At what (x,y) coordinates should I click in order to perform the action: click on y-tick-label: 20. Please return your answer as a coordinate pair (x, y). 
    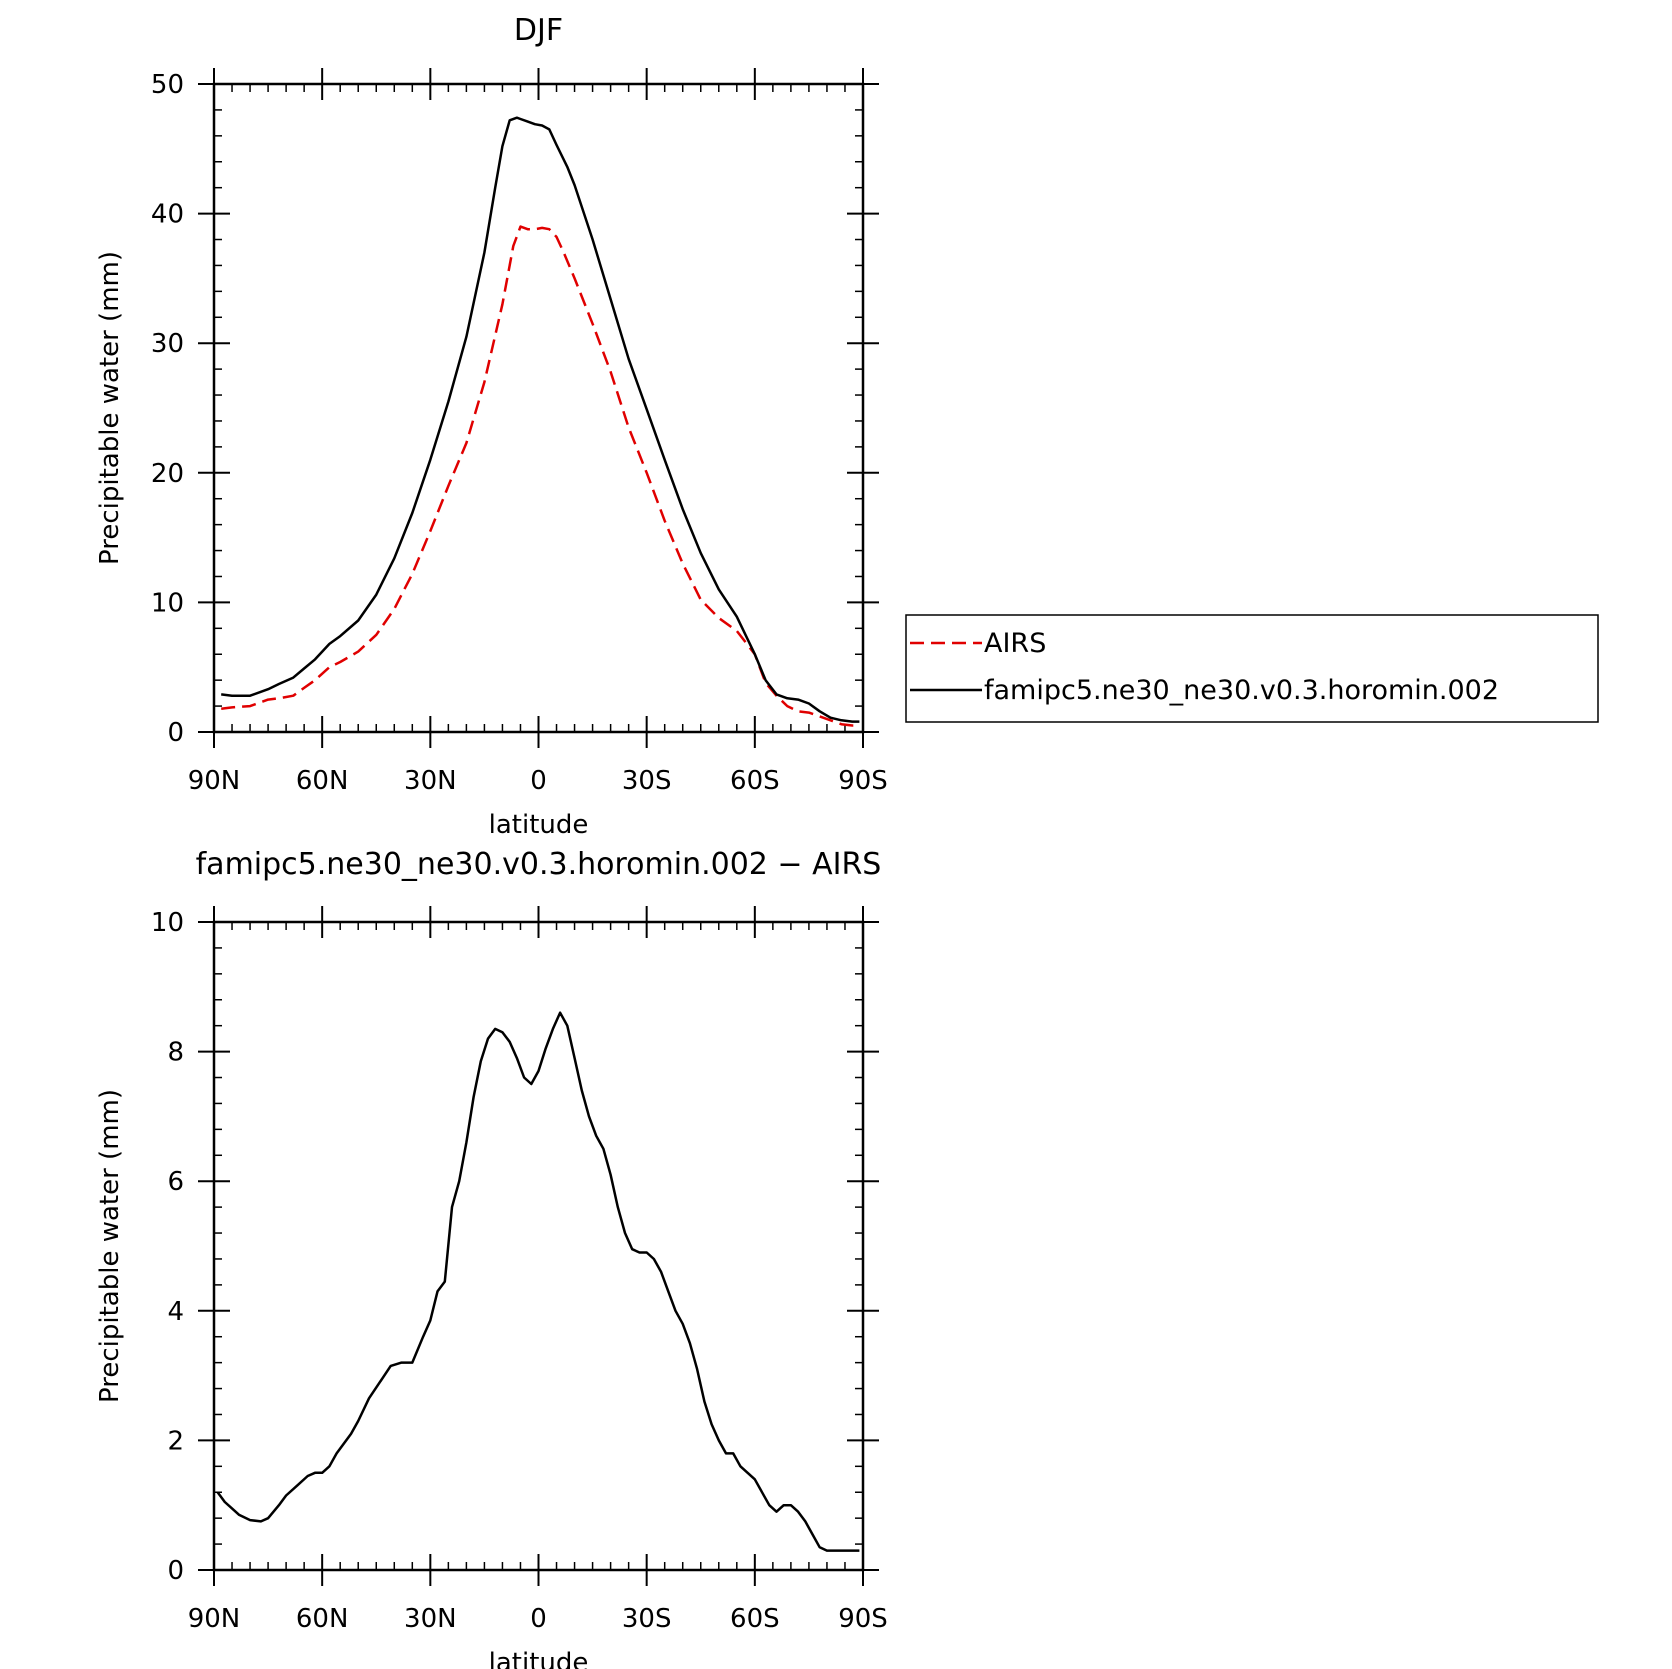
    Looking at the image, I should click on (167, 474).